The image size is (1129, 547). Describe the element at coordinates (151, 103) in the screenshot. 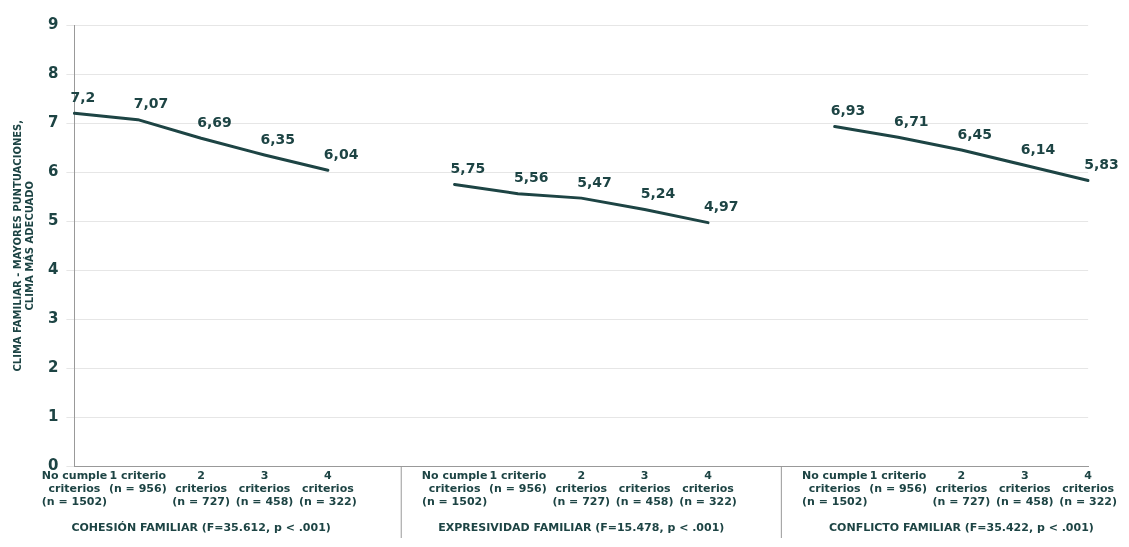

I see `data-label: 7,07` at that location.